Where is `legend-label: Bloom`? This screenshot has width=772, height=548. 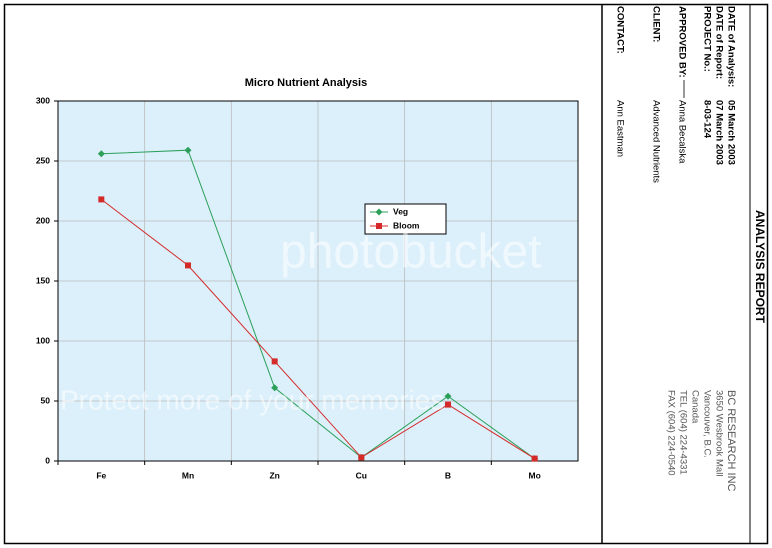 legend-label: Bloom is located at coordinates (406, 225).